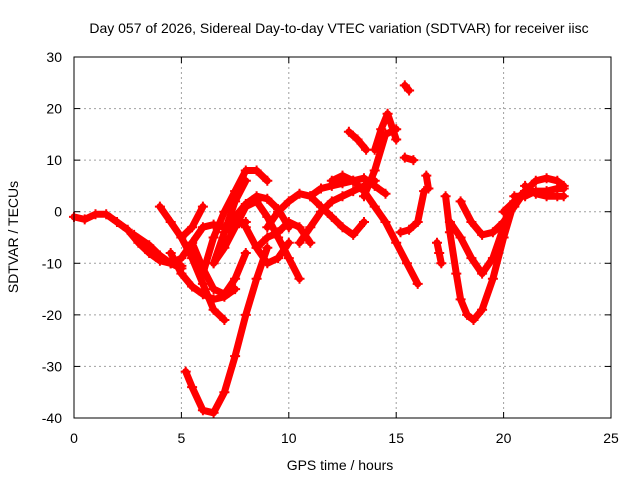 The height and width of the screenshot is (480, 640). What do you see at coordinates (396, 438) in the screenshot?
I see `x-tick-label: 15` at bounding box center [396, 438].